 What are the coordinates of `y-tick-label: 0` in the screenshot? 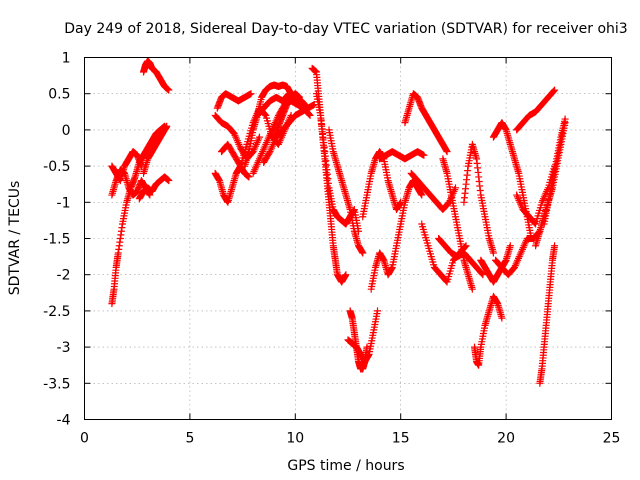 It's located at (66, 131).